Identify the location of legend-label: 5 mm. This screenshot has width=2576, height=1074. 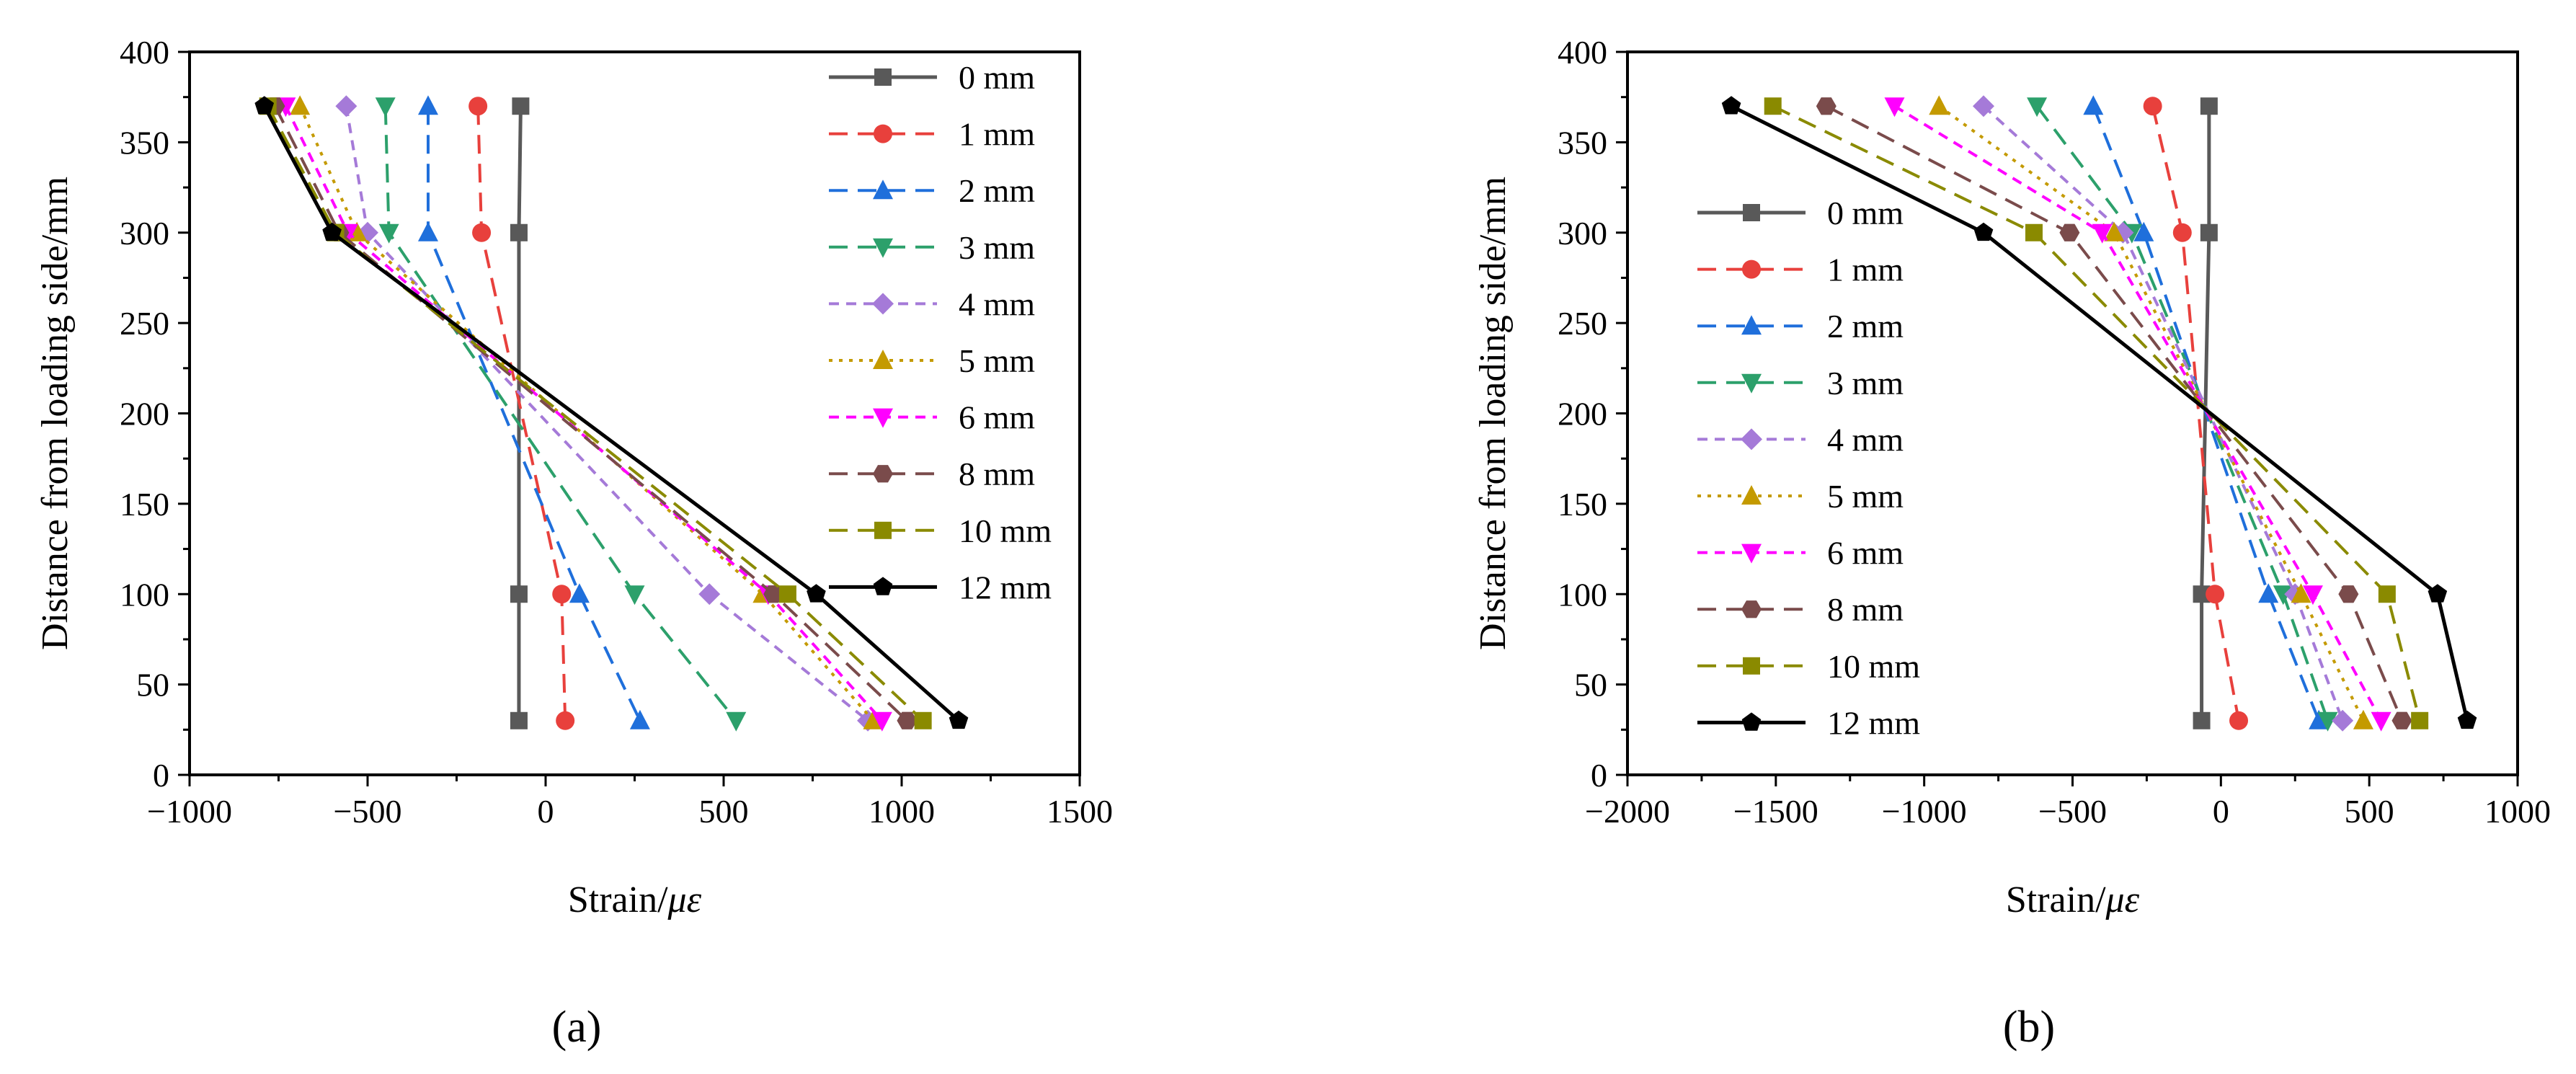
(1866, 496).